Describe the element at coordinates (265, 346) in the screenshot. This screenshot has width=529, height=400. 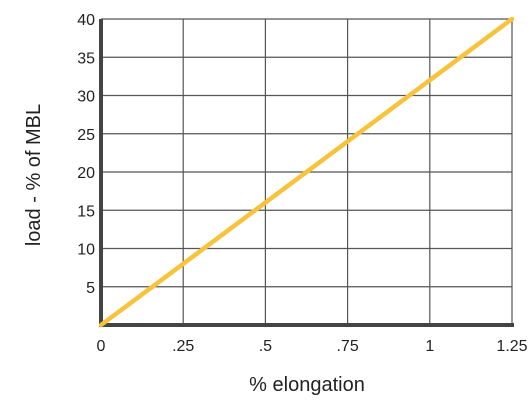
I see `x-tick-label: .5` at that location.